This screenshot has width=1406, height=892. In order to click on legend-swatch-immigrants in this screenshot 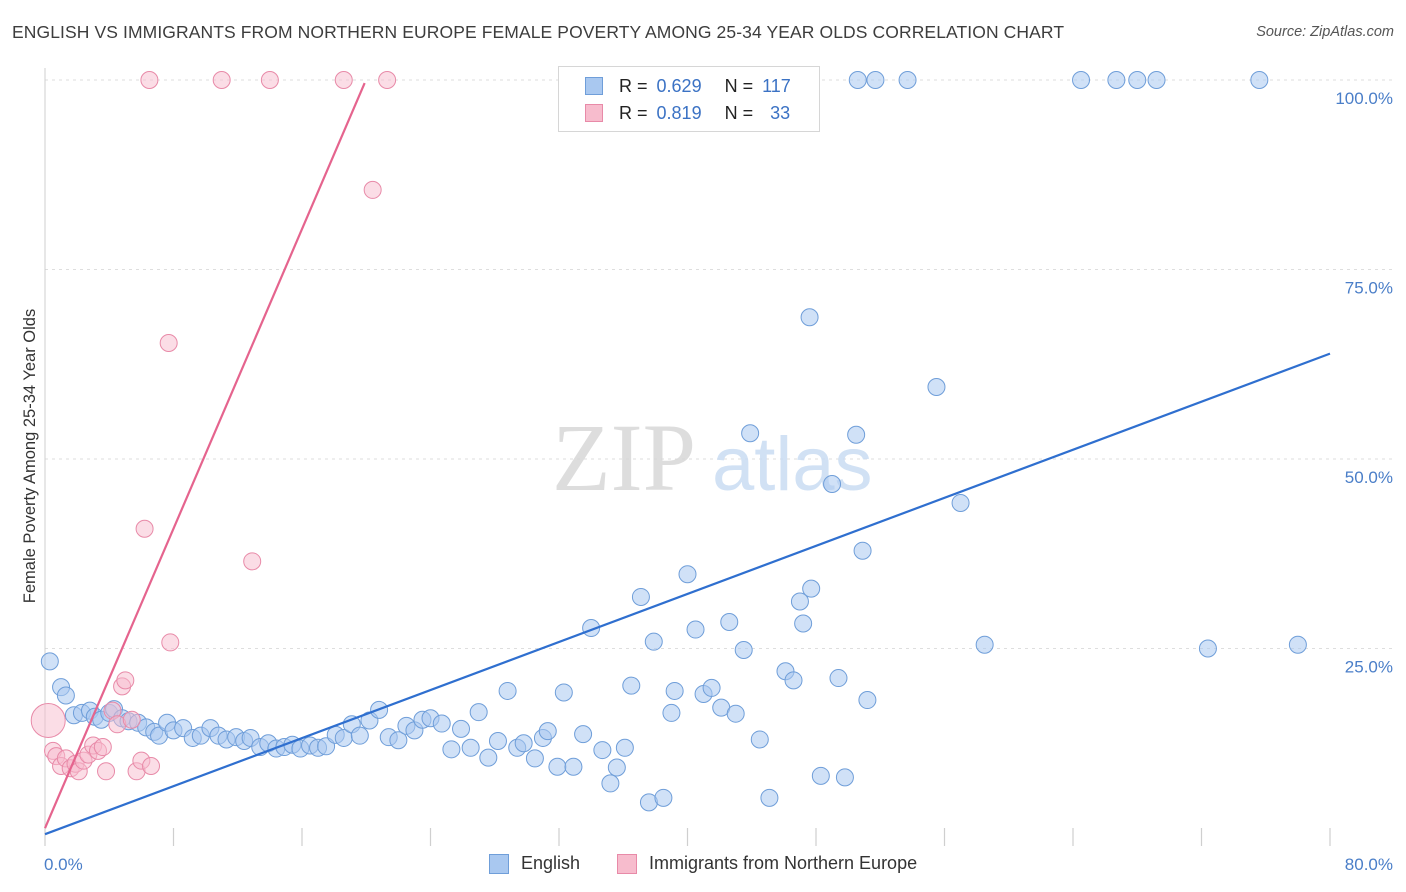, I will do `click(594, 113)`.